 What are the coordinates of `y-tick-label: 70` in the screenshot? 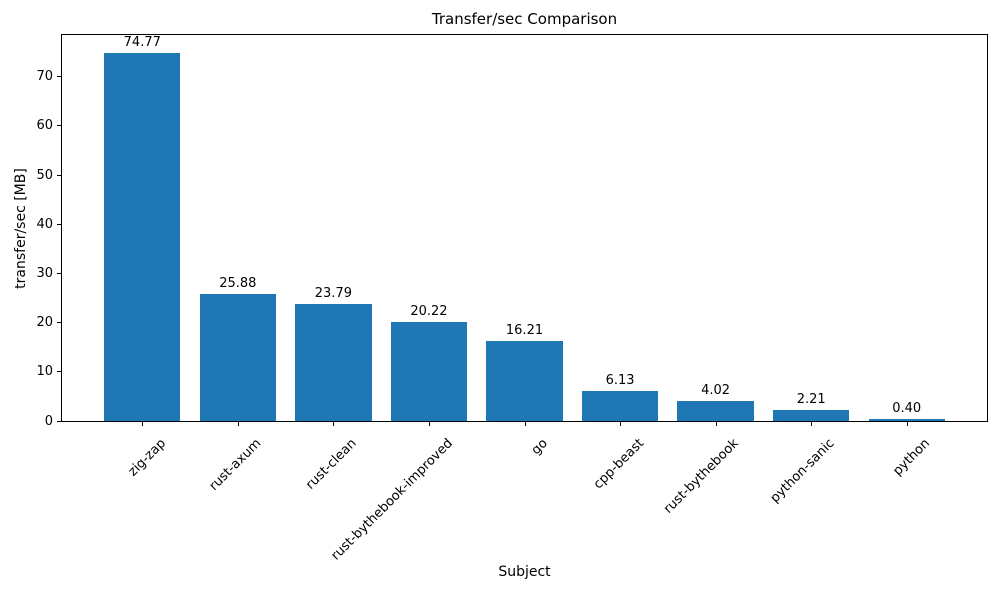 It's located at (44, 77).